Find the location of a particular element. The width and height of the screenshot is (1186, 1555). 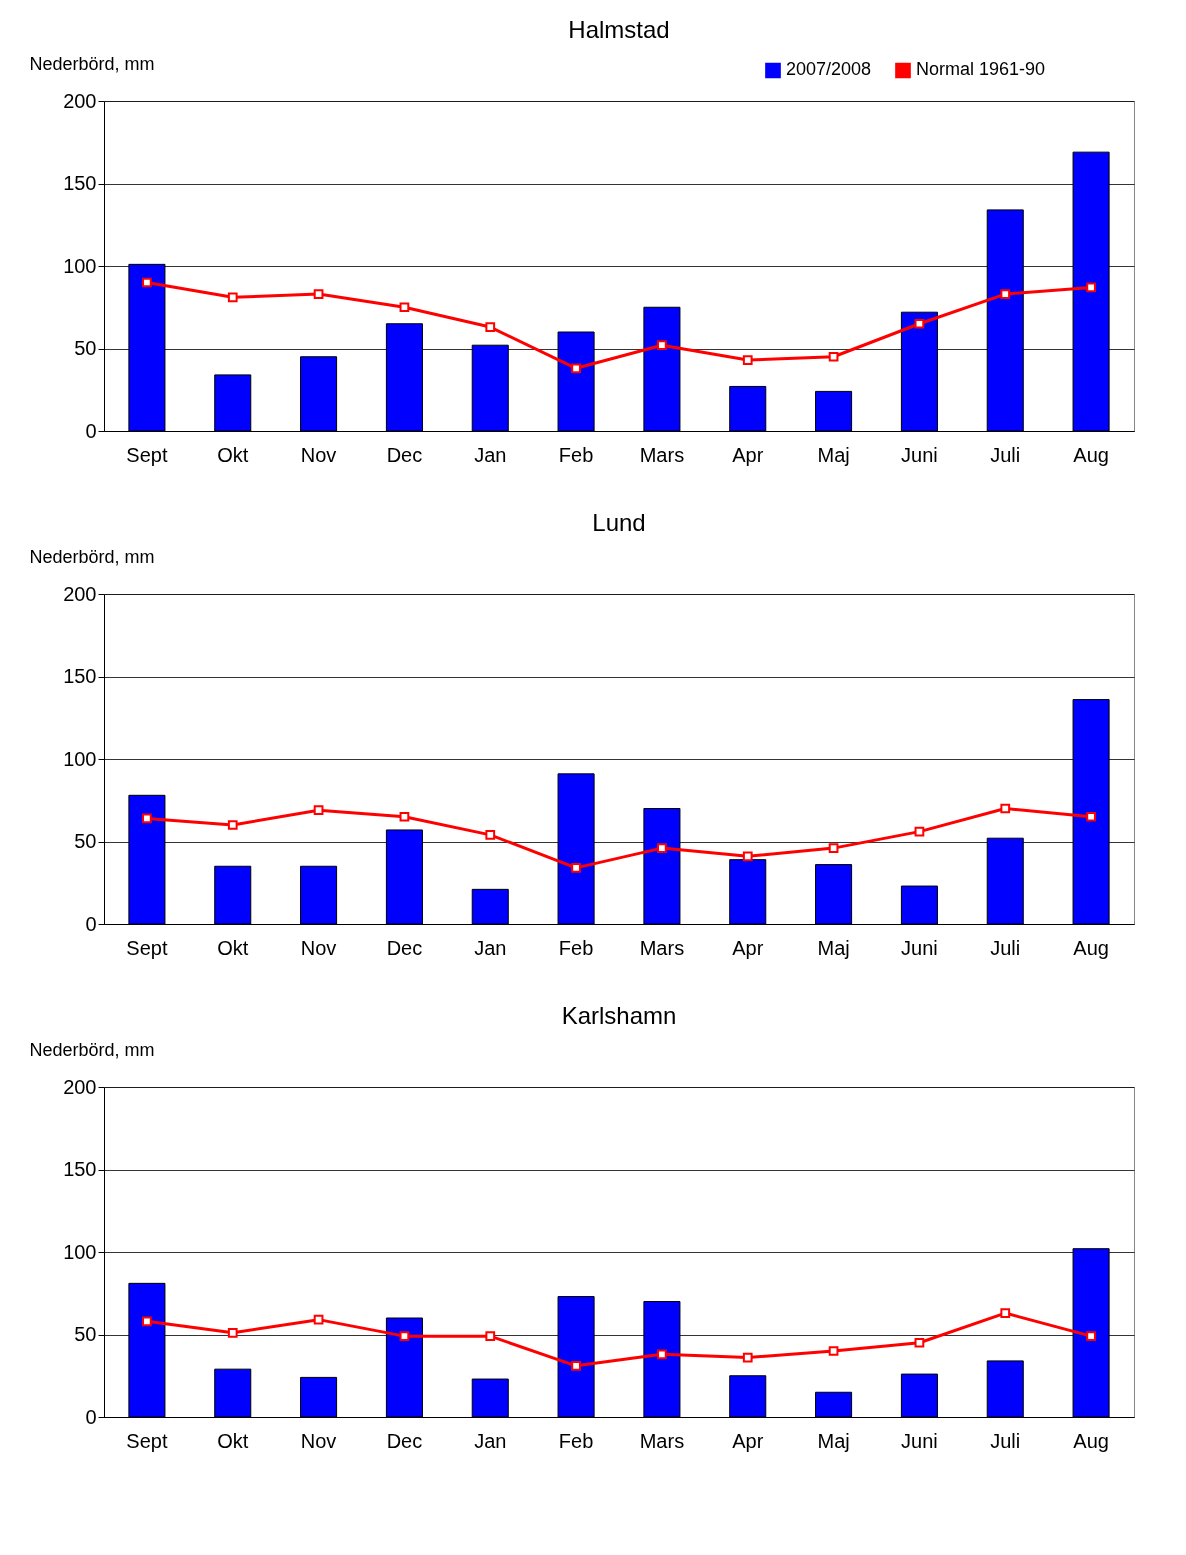

chart-title: Karlshamn is located at coordinates (619, 1015).